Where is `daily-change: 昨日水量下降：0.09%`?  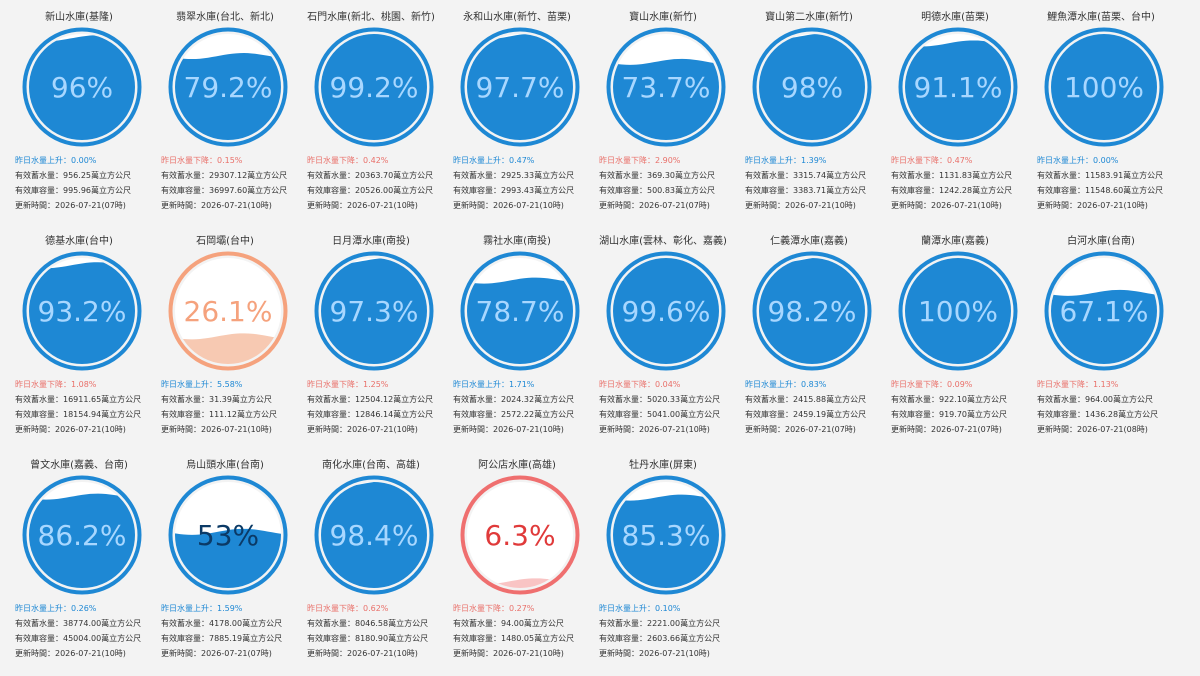 daily-change: 昨日水量下降：0.09% is located at coordinates (932, 384).